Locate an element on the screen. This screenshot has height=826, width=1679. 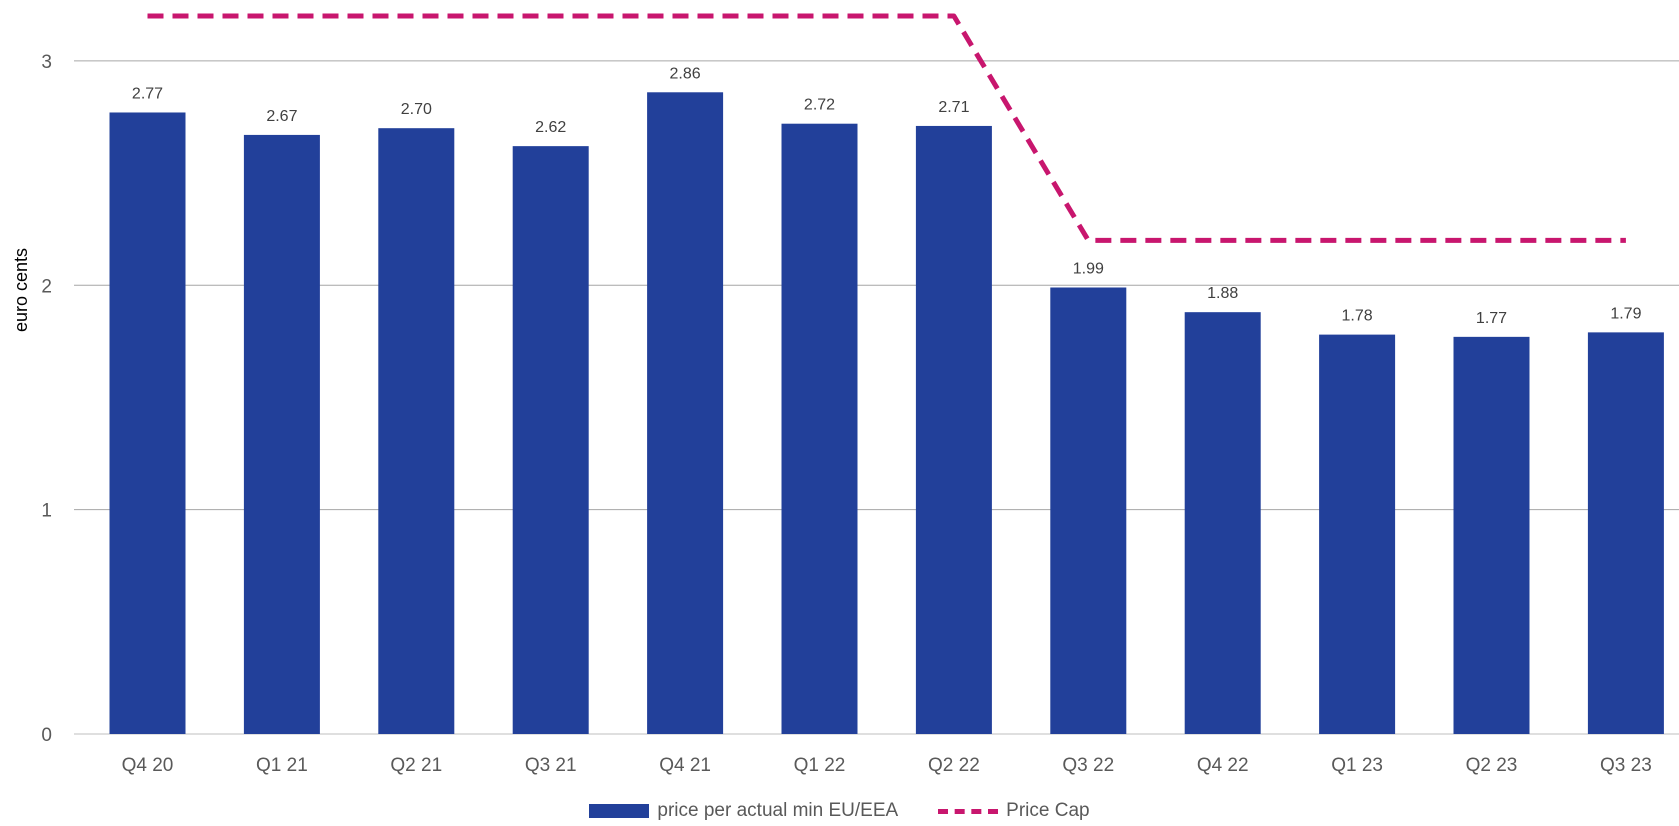
legend-label-line: Price Cap is located at coordinates (1048, 810).